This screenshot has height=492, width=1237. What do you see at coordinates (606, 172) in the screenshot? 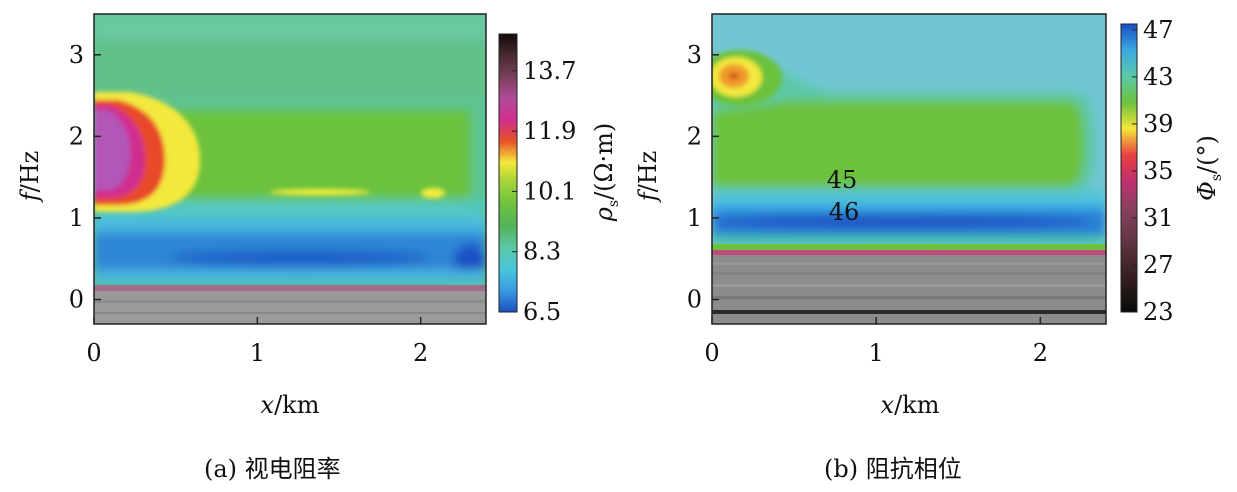
I see `colorbar-a-title: ρs/(Ω·m)` at bounding box center [606, 172].